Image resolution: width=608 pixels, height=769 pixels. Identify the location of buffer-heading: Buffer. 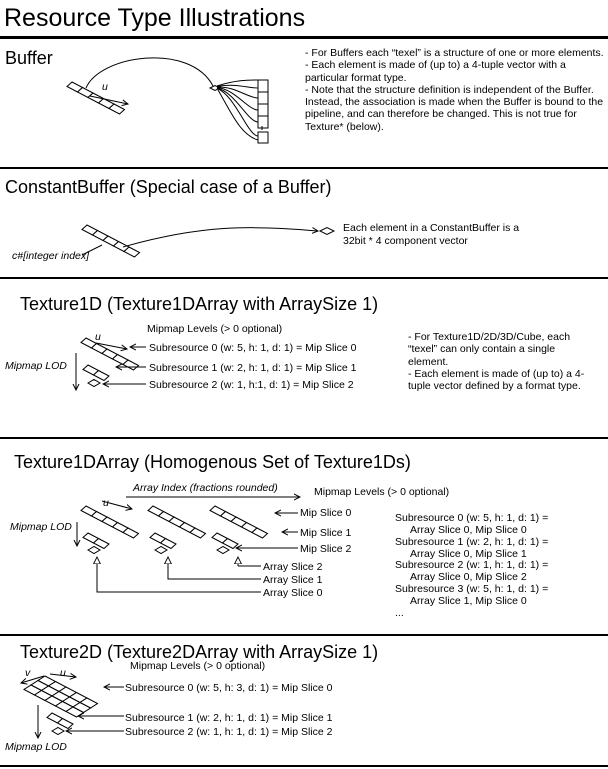
(29, 58).